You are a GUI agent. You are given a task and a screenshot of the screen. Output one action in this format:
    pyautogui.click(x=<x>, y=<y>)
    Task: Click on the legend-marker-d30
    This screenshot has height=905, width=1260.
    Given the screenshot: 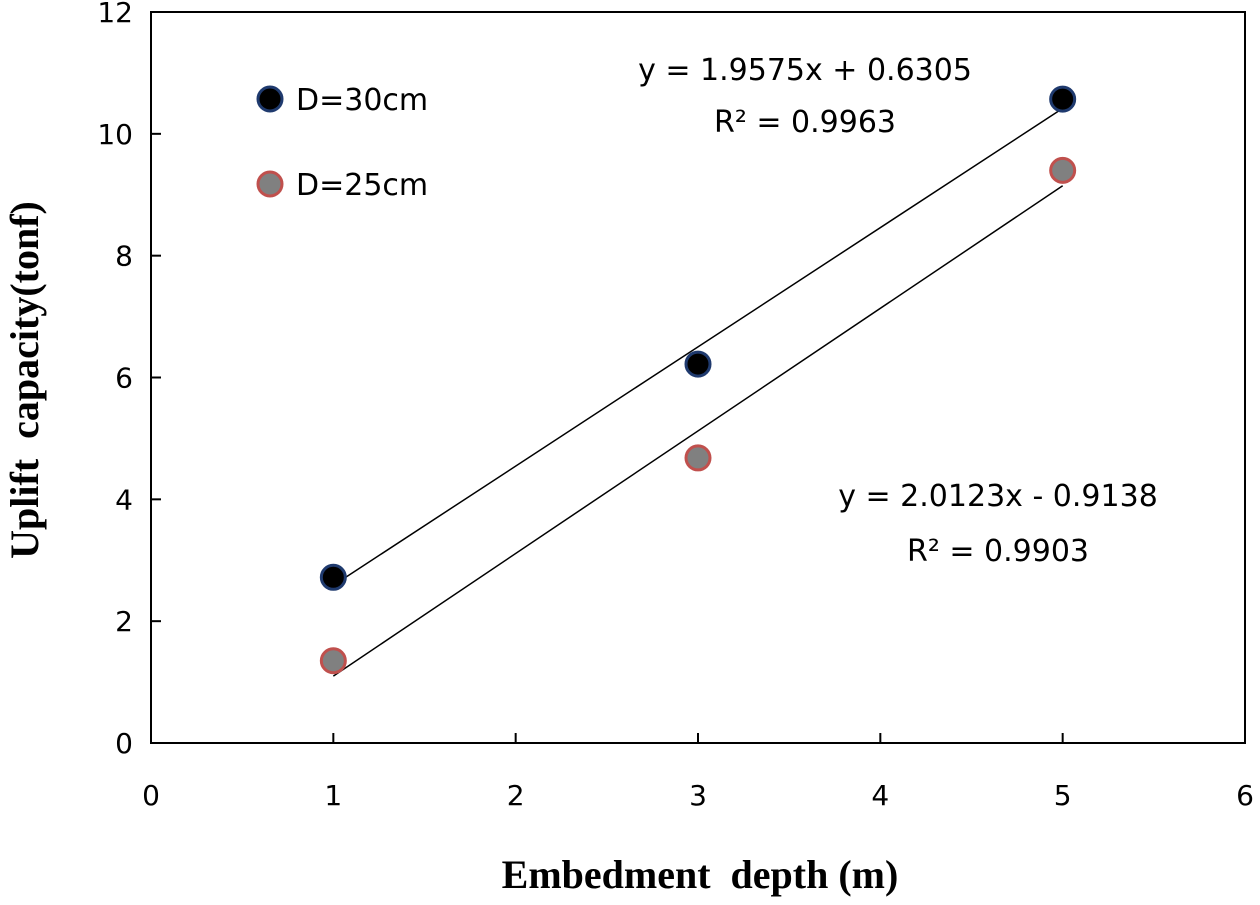 What is the action you would take?
    pyautogui.click(x=270, y=99)
    